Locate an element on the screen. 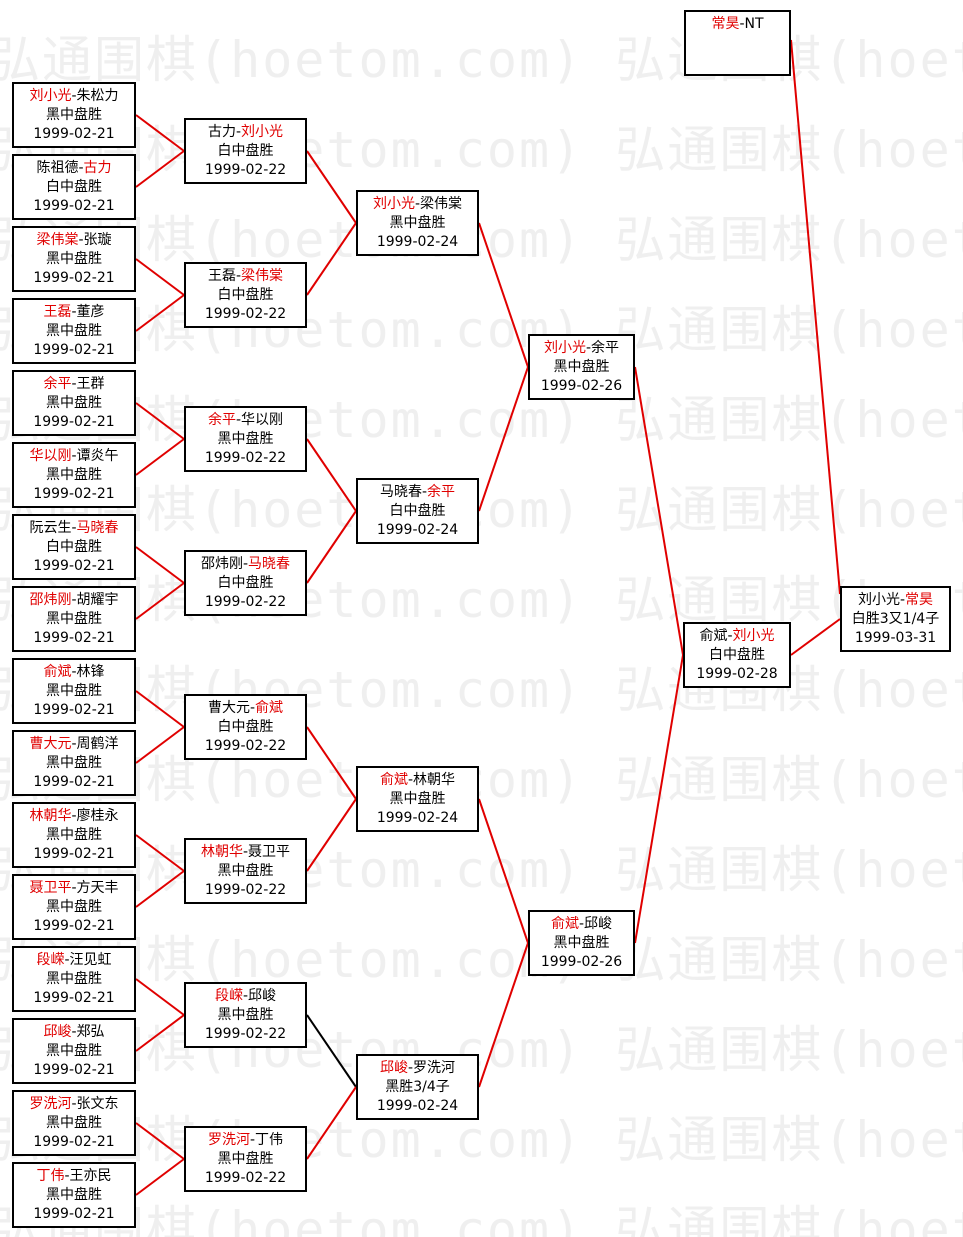  match-box: 邱峻-罗洗河 黑胜3/4子 1999-02-24 is located at coordinates (417, 1087).